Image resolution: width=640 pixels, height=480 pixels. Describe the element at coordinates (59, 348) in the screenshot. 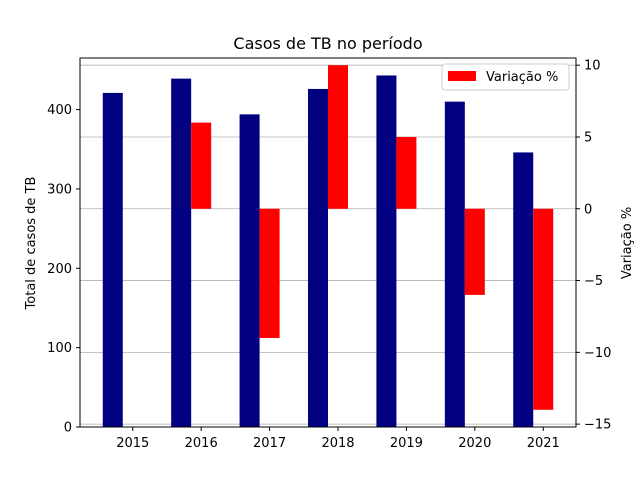

I see `y-tick-label: 100` at that location.